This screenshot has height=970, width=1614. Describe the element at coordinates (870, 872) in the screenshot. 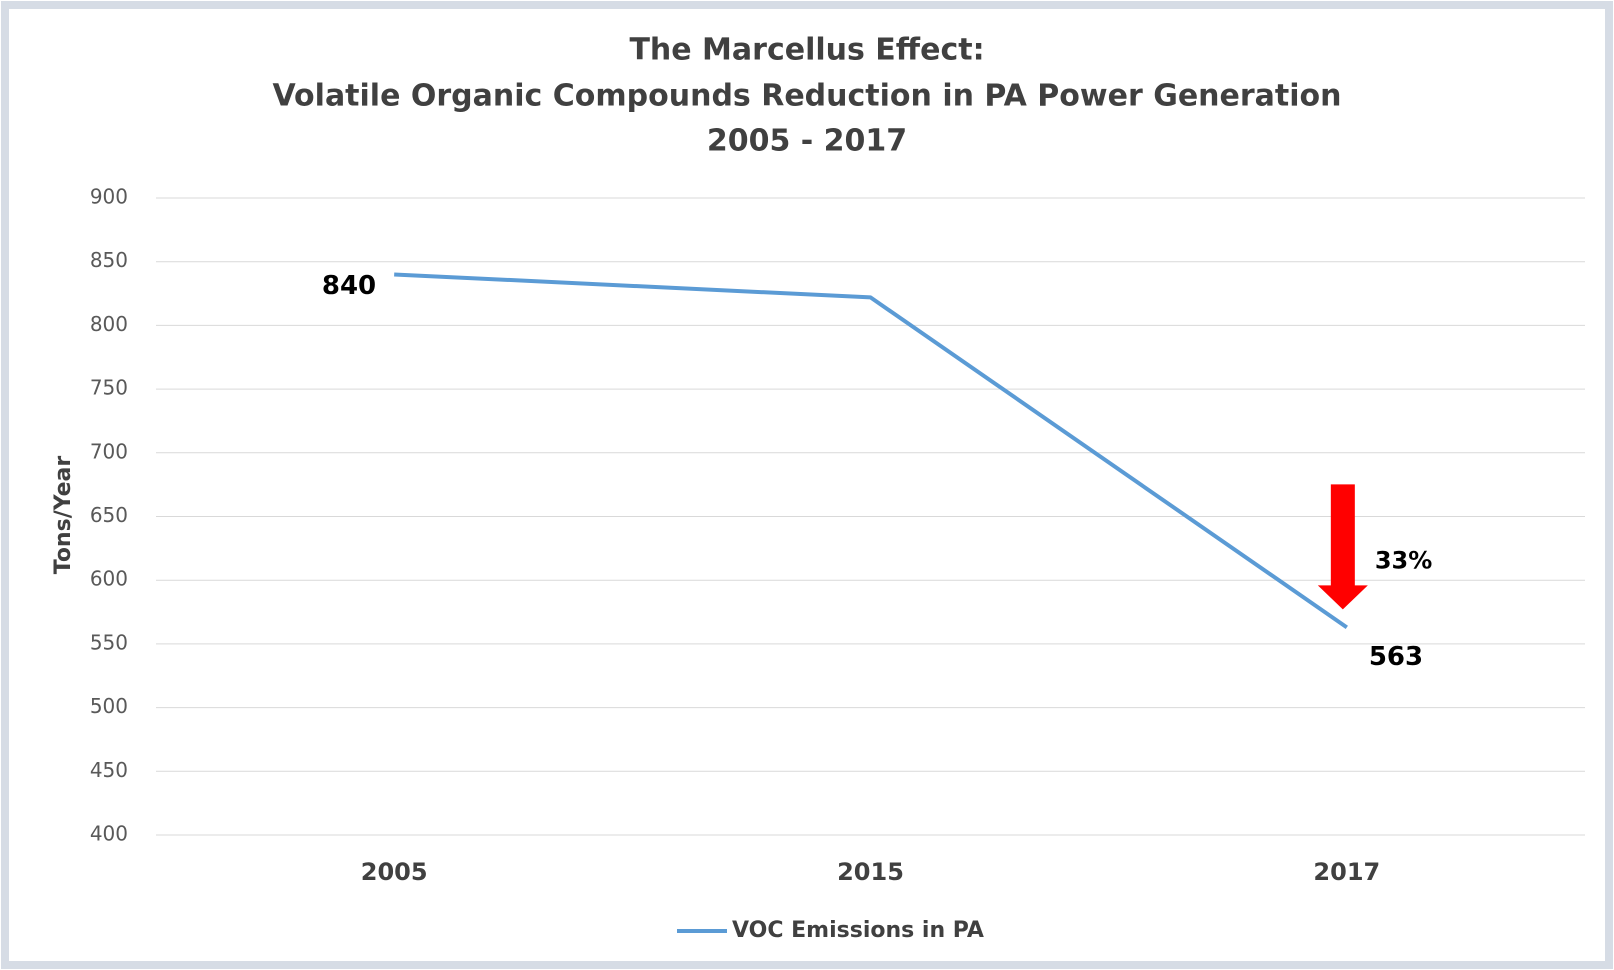

I see `x-tick-label: 2015` at that location.